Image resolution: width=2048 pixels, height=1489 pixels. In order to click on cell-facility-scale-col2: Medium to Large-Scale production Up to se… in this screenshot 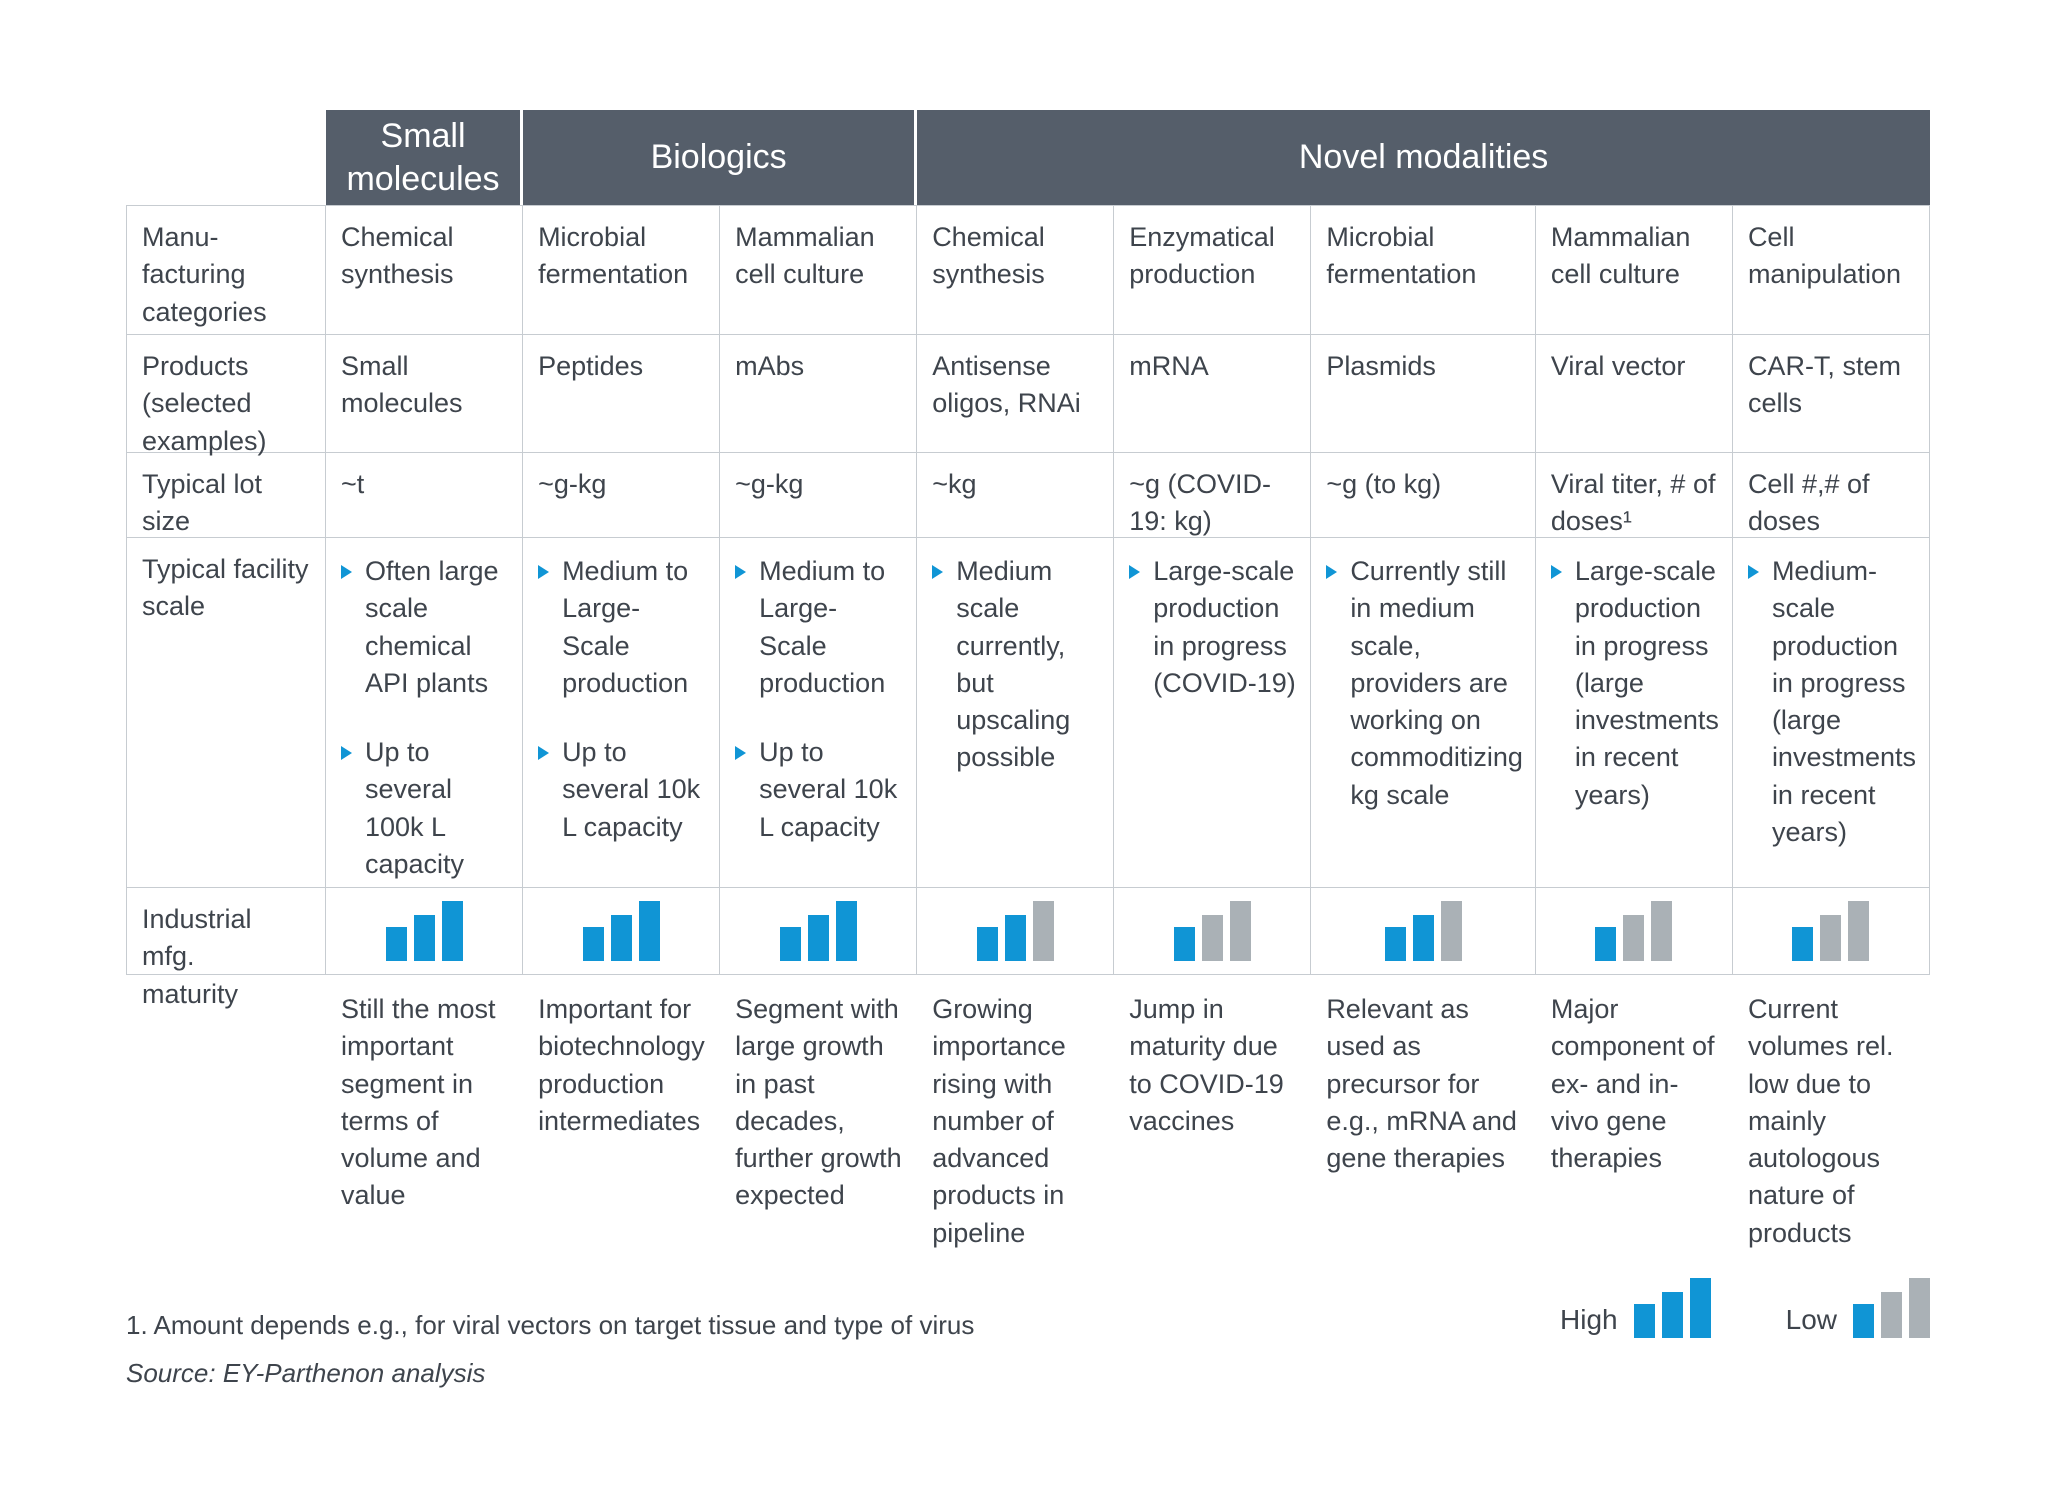, I will do `click(622, 713)`.